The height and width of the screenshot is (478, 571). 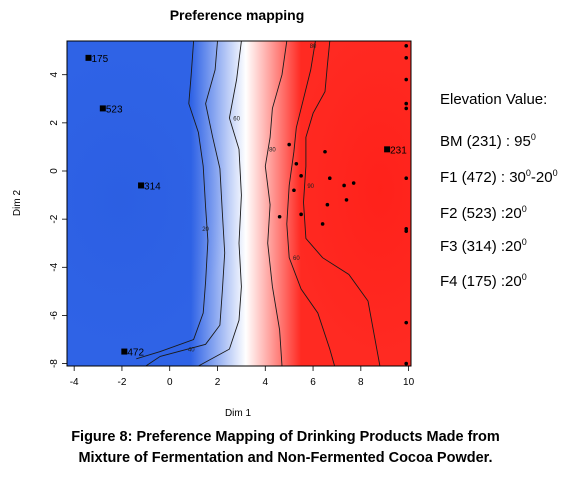 I want to click on y-axis-label: Dim 2, so click(x=17, y=203).